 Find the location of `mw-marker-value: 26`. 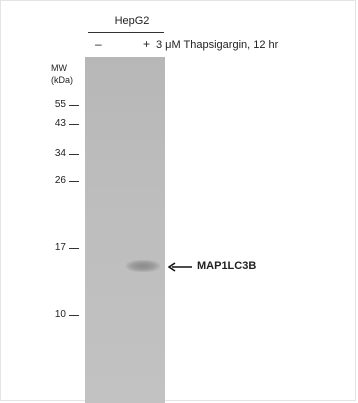

mw-marker-value: 26 is located at coordinates (60, 180).